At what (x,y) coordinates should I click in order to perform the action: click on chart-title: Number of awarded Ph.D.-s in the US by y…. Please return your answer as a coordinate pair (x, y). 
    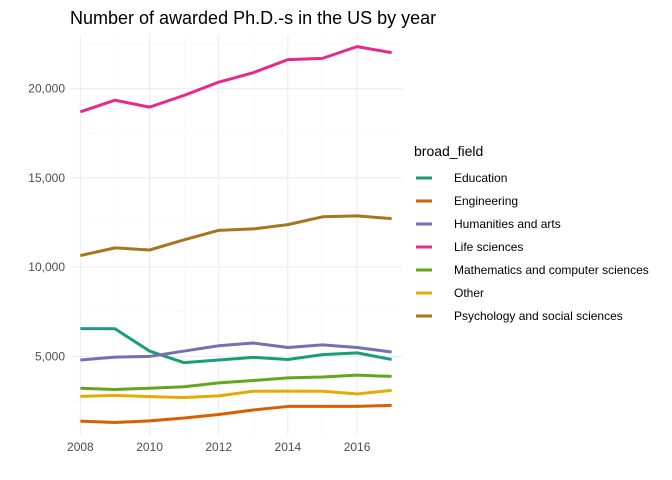
    Looking at the image, I should click on (253, 18).